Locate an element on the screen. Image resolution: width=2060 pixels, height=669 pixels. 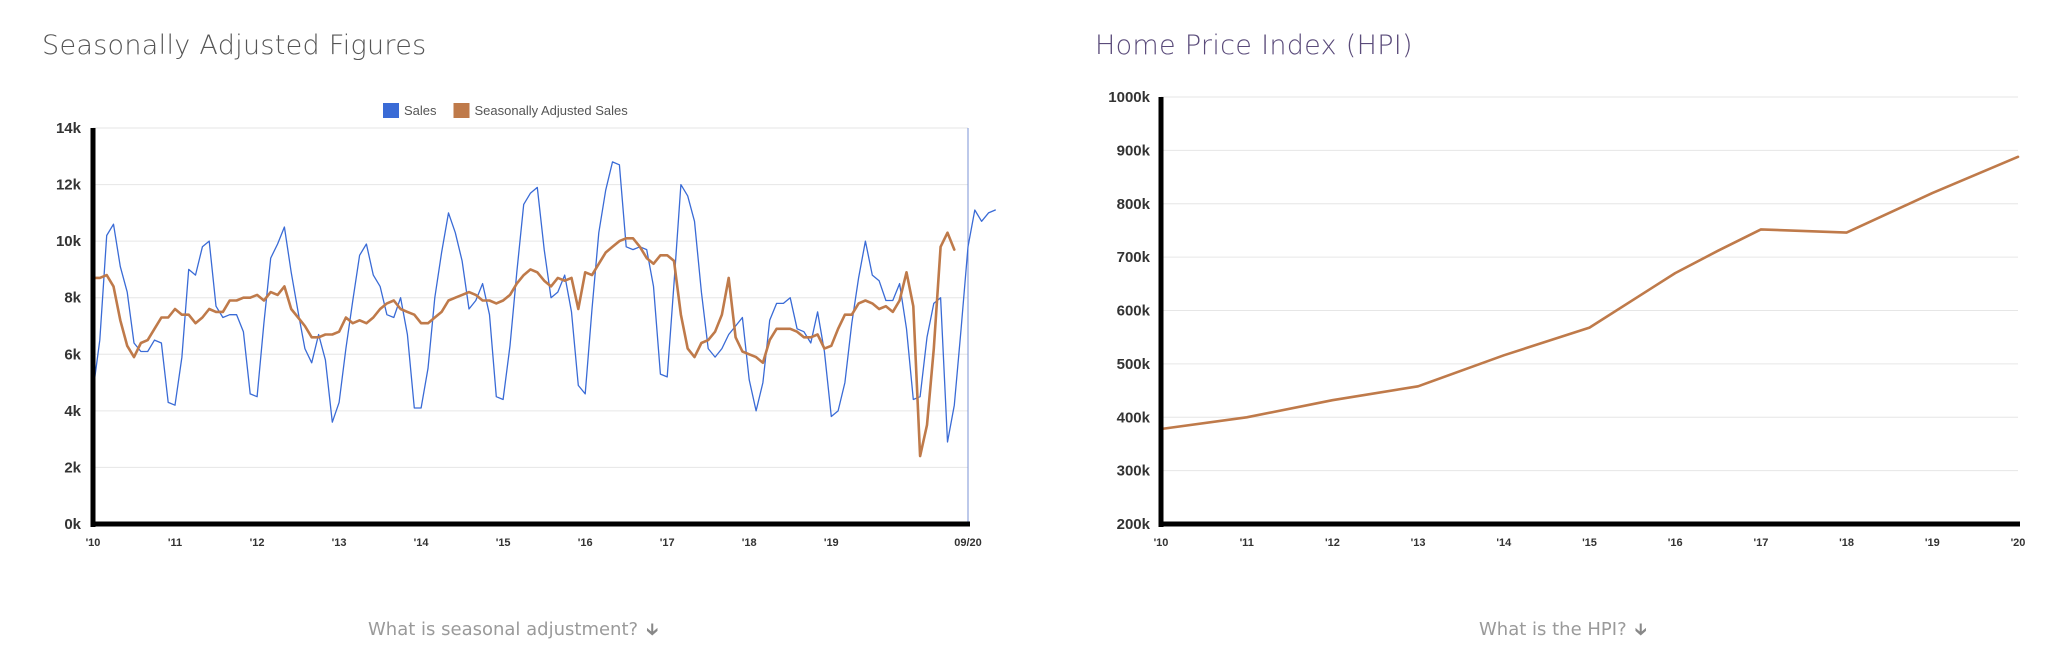
y-tick-label: 10k is located at coordinates (69, 241).